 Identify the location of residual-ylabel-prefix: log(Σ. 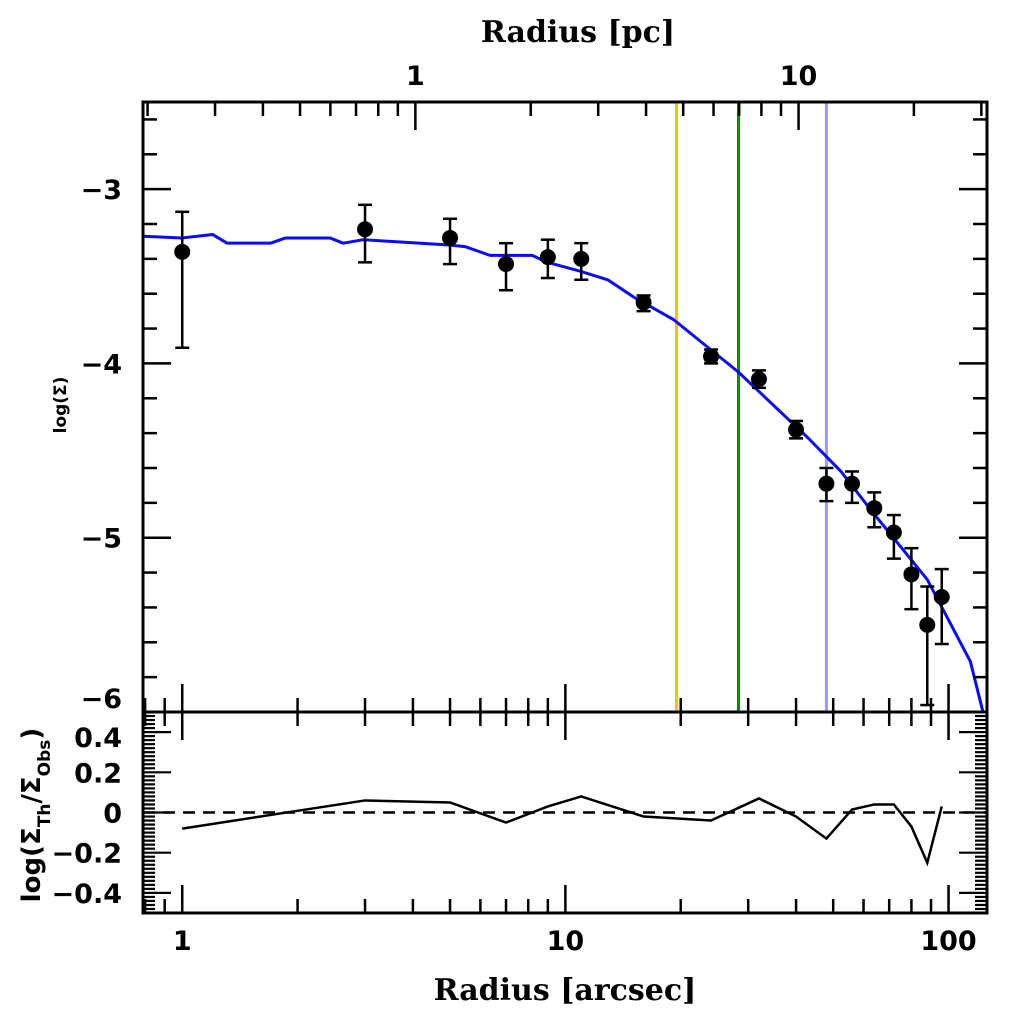
(32, 864).